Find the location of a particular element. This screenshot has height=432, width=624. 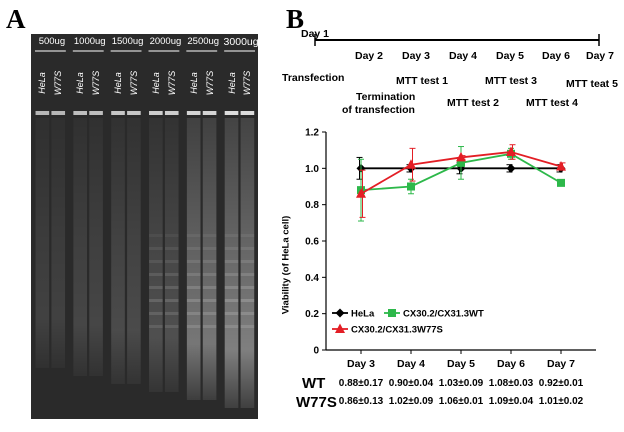

event-mtt-test-3: MTT test 3 is located at coordinates (511, 81).